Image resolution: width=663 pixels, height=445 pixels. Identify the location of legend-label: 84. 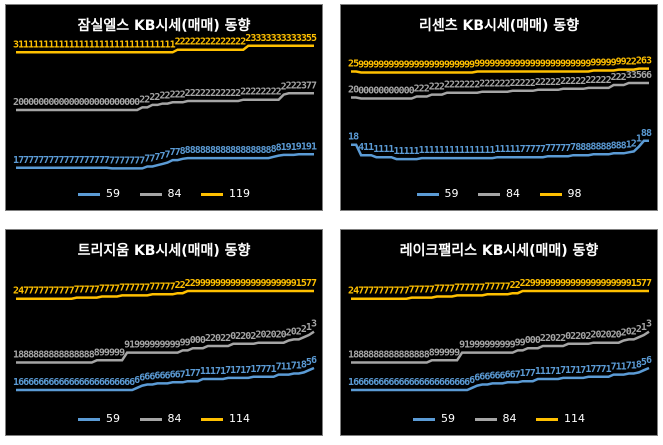
(174, 193).